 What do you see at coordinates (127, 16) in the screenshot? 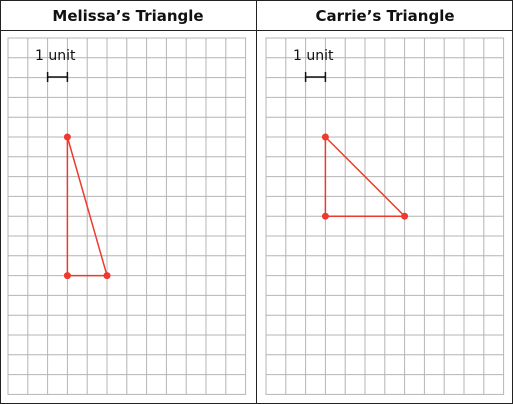
I see `panel-title: Melissa’s Triangle` at bounding box center [127, 16].